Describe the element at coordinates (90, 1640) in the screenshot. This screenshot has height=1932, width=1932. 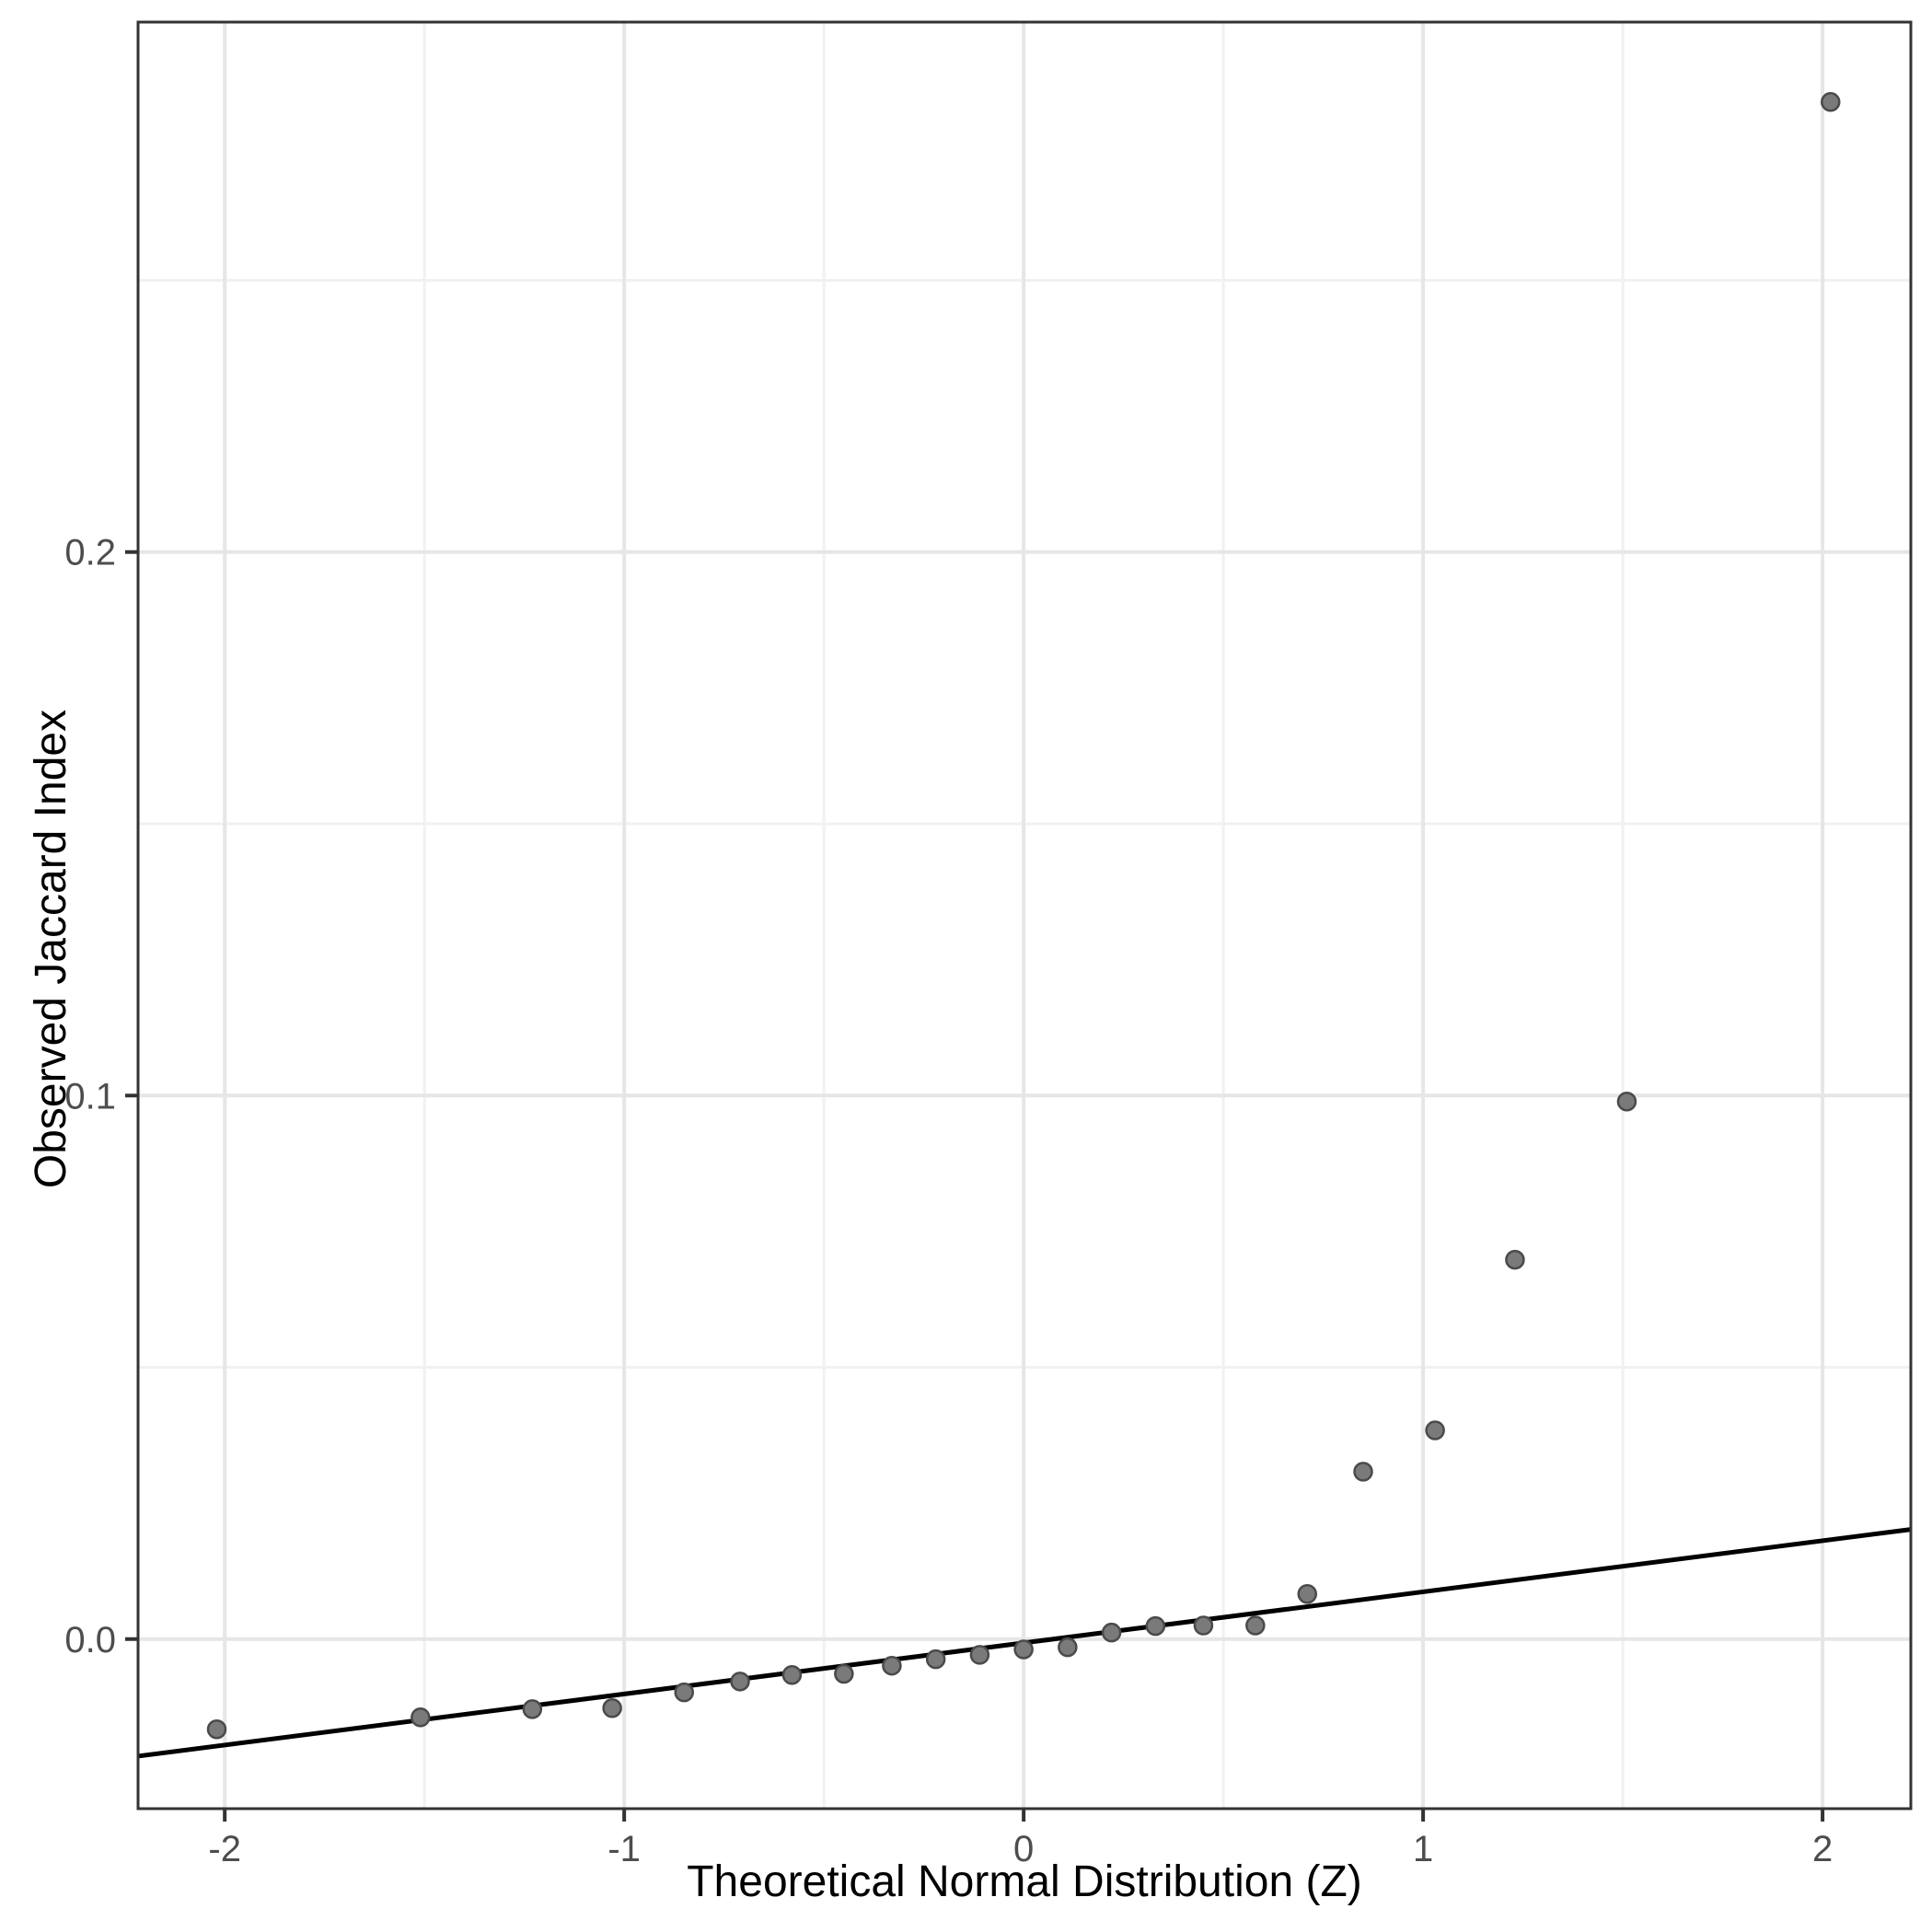
I see `y-tick-label: 0.0` at that location.